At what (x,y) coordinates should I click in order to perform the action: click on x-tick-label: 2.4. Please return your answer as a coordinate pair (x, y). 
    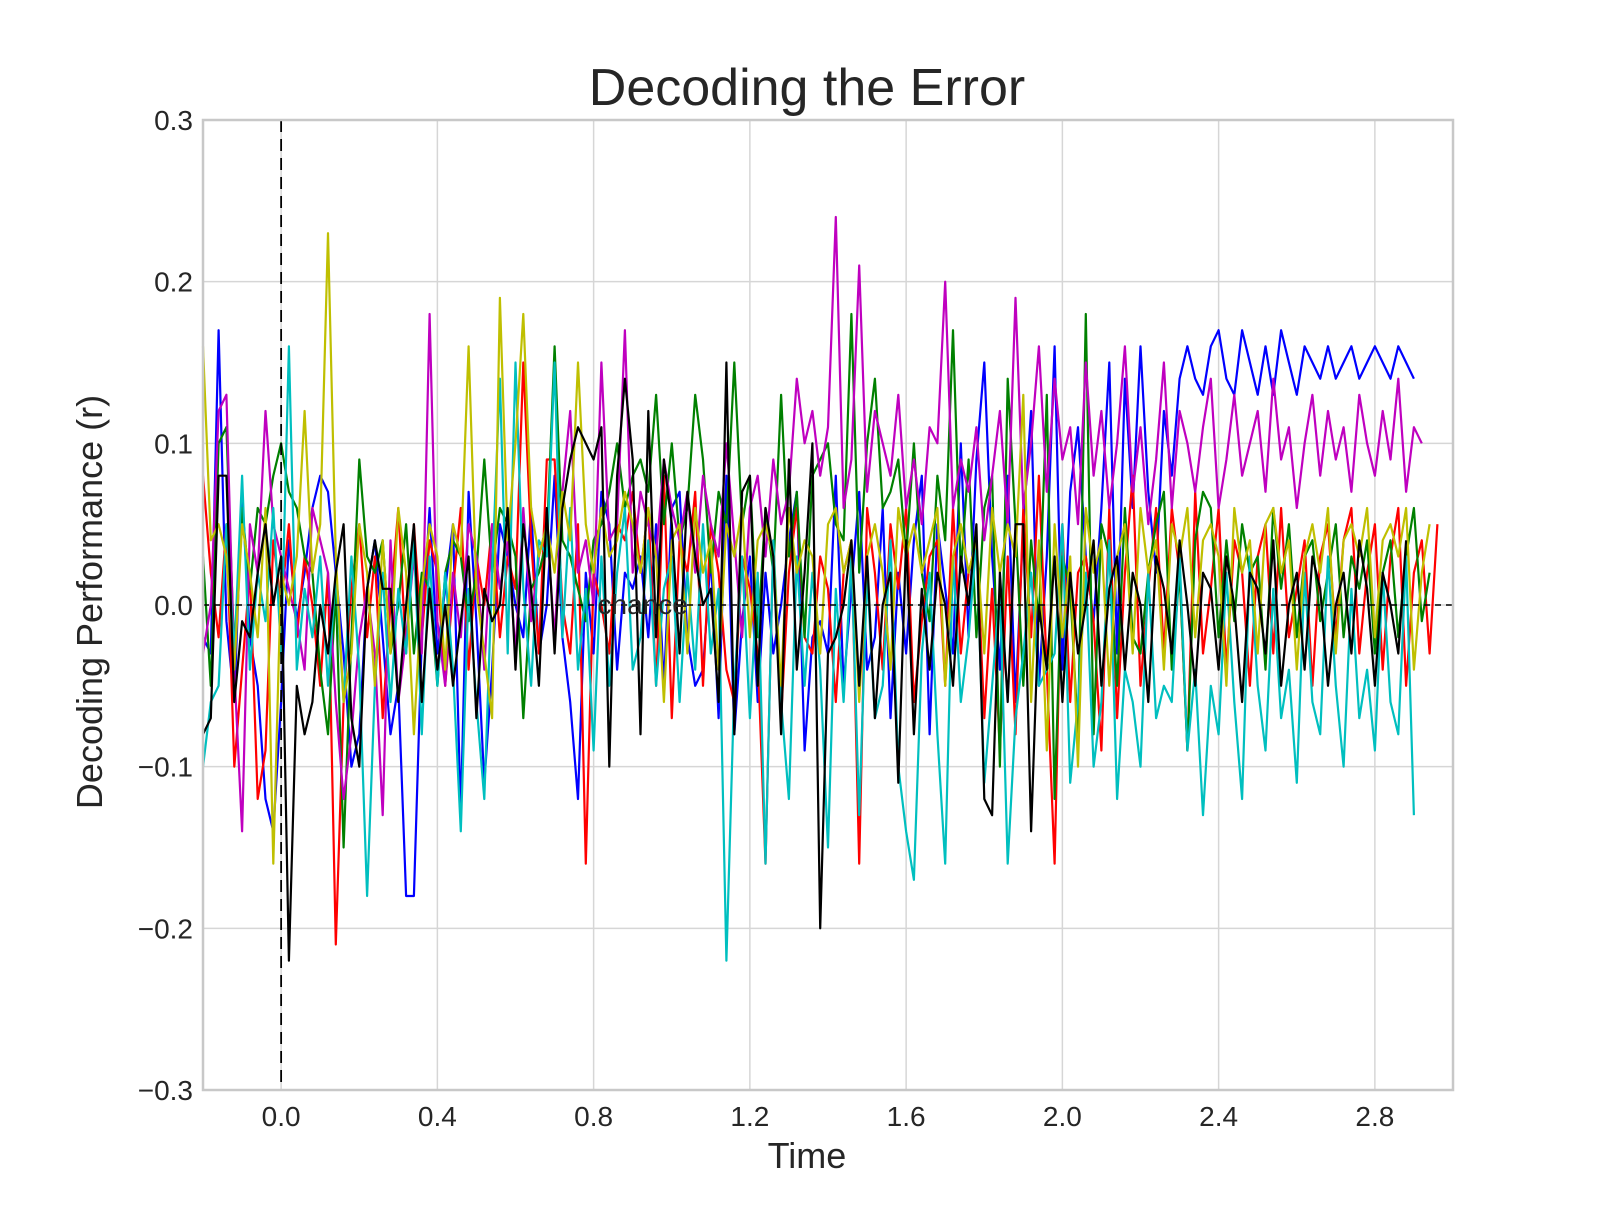
    Looking at the image, I should click on (1218, 1116).